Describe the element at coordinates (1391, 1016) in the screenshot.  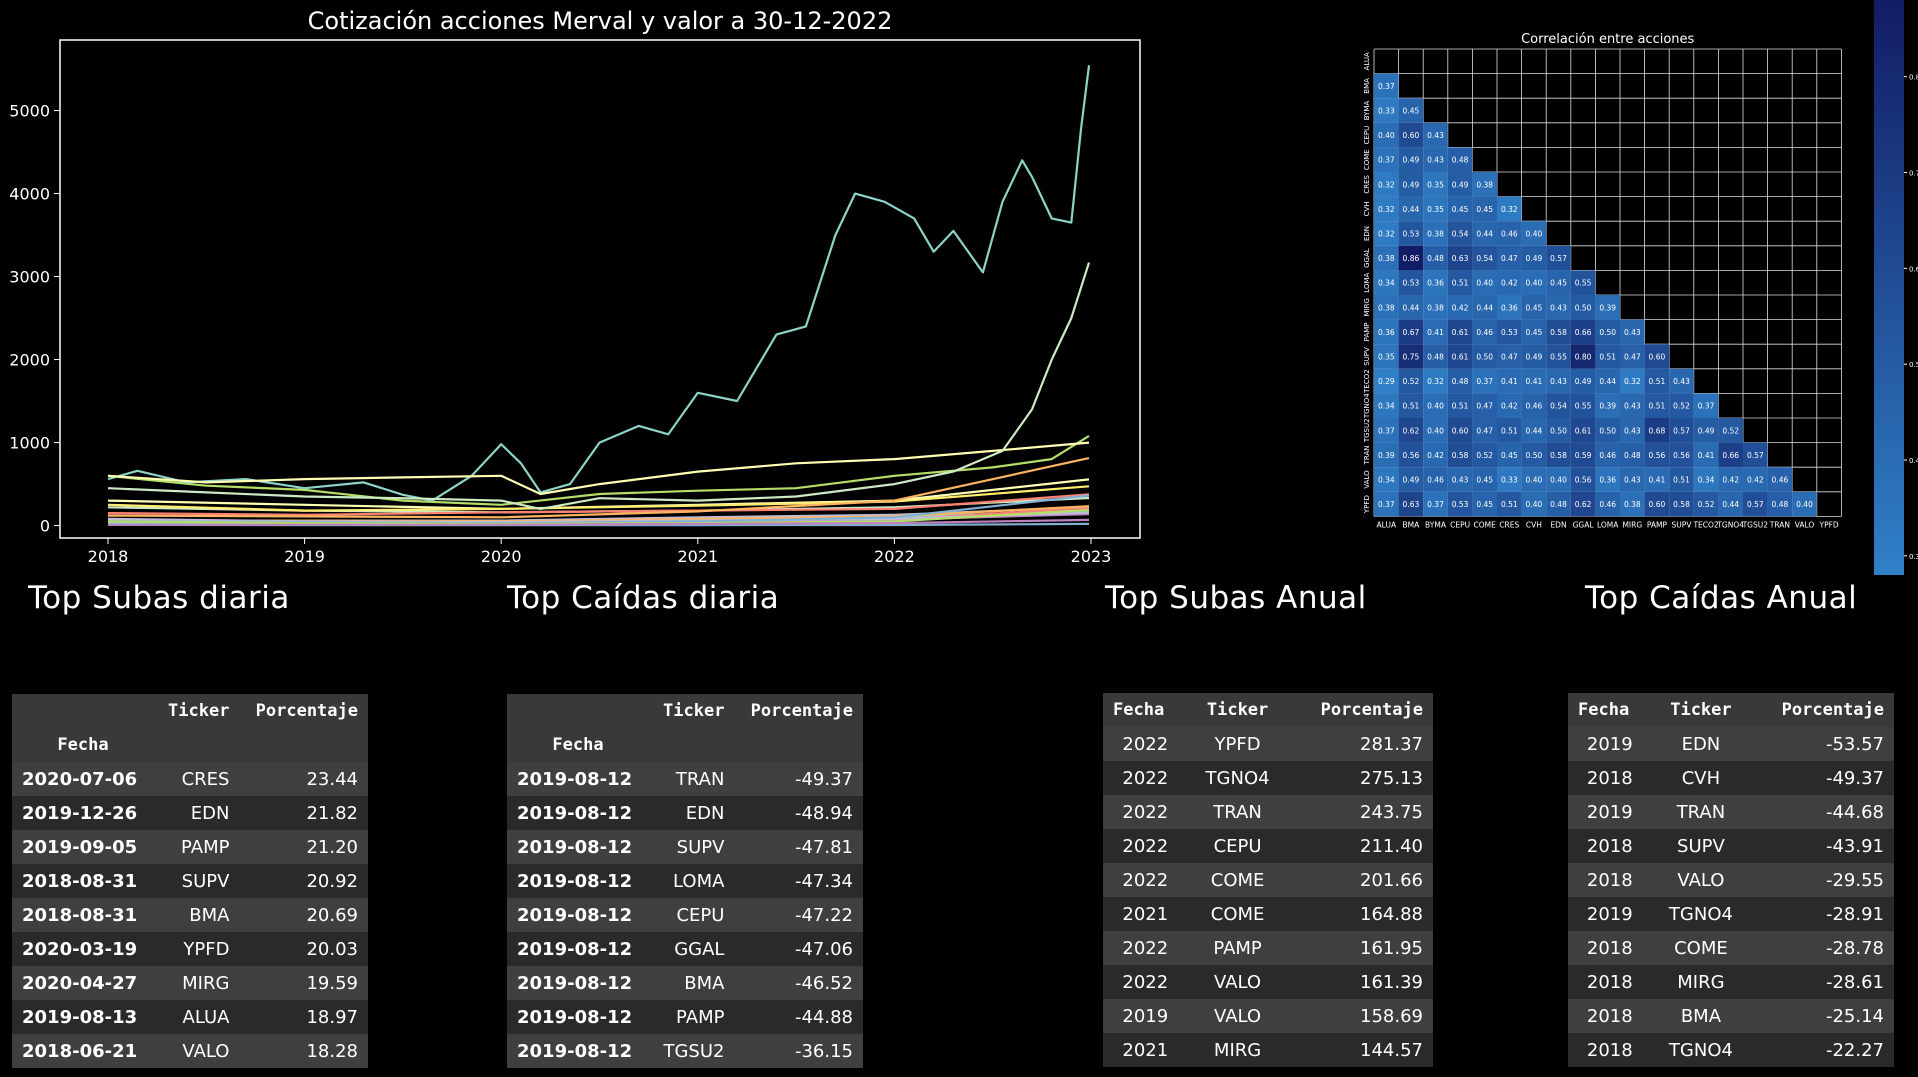
I see `row-percentage: 158.69` at that location.